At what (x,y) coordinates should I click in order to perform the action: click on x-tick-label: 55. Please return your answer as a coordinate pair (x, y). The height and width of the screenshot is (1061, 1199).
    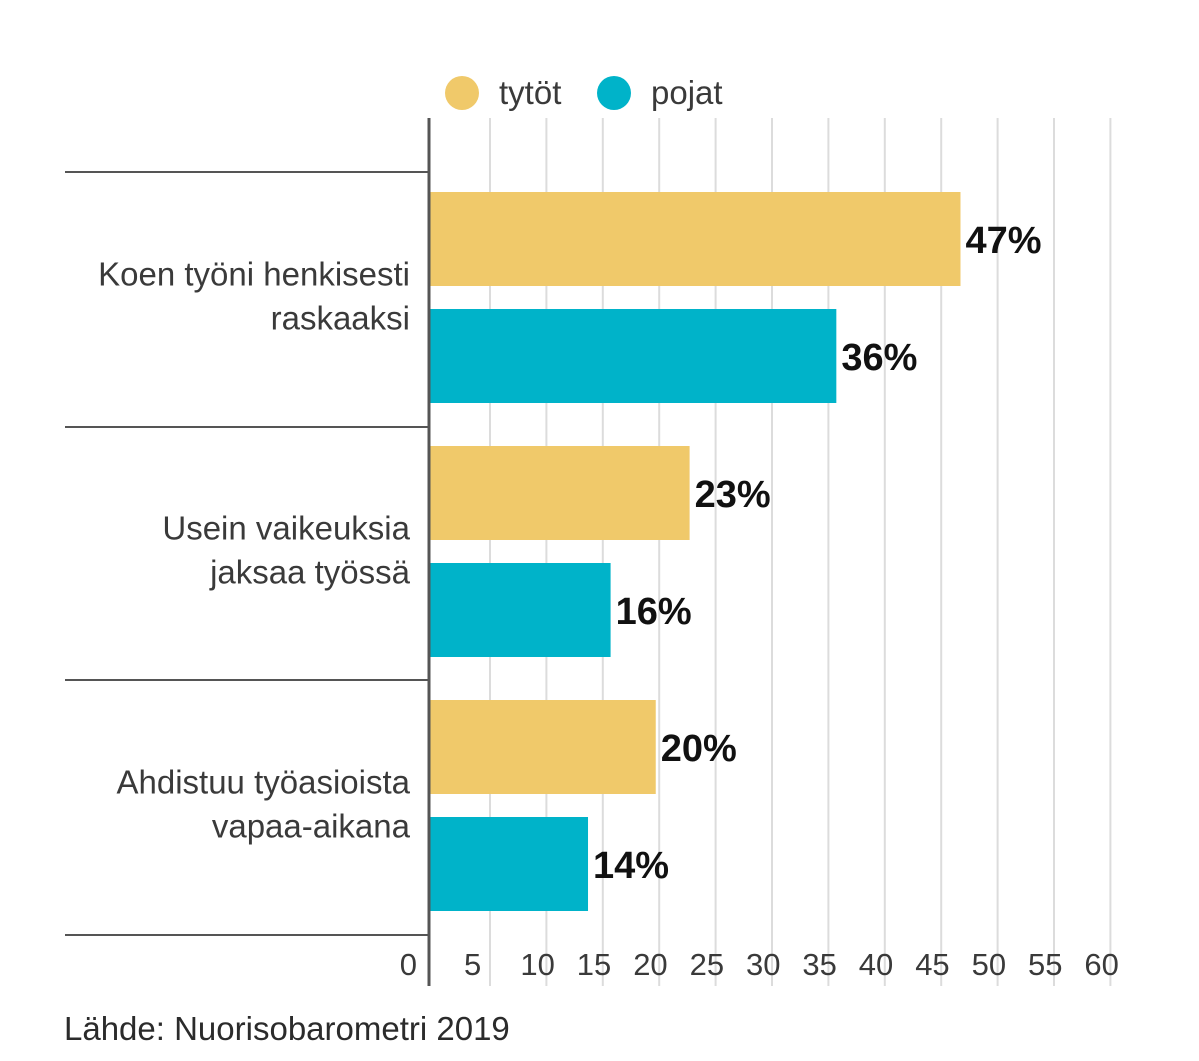
    Looking at the image, I should click on (1045, 964).